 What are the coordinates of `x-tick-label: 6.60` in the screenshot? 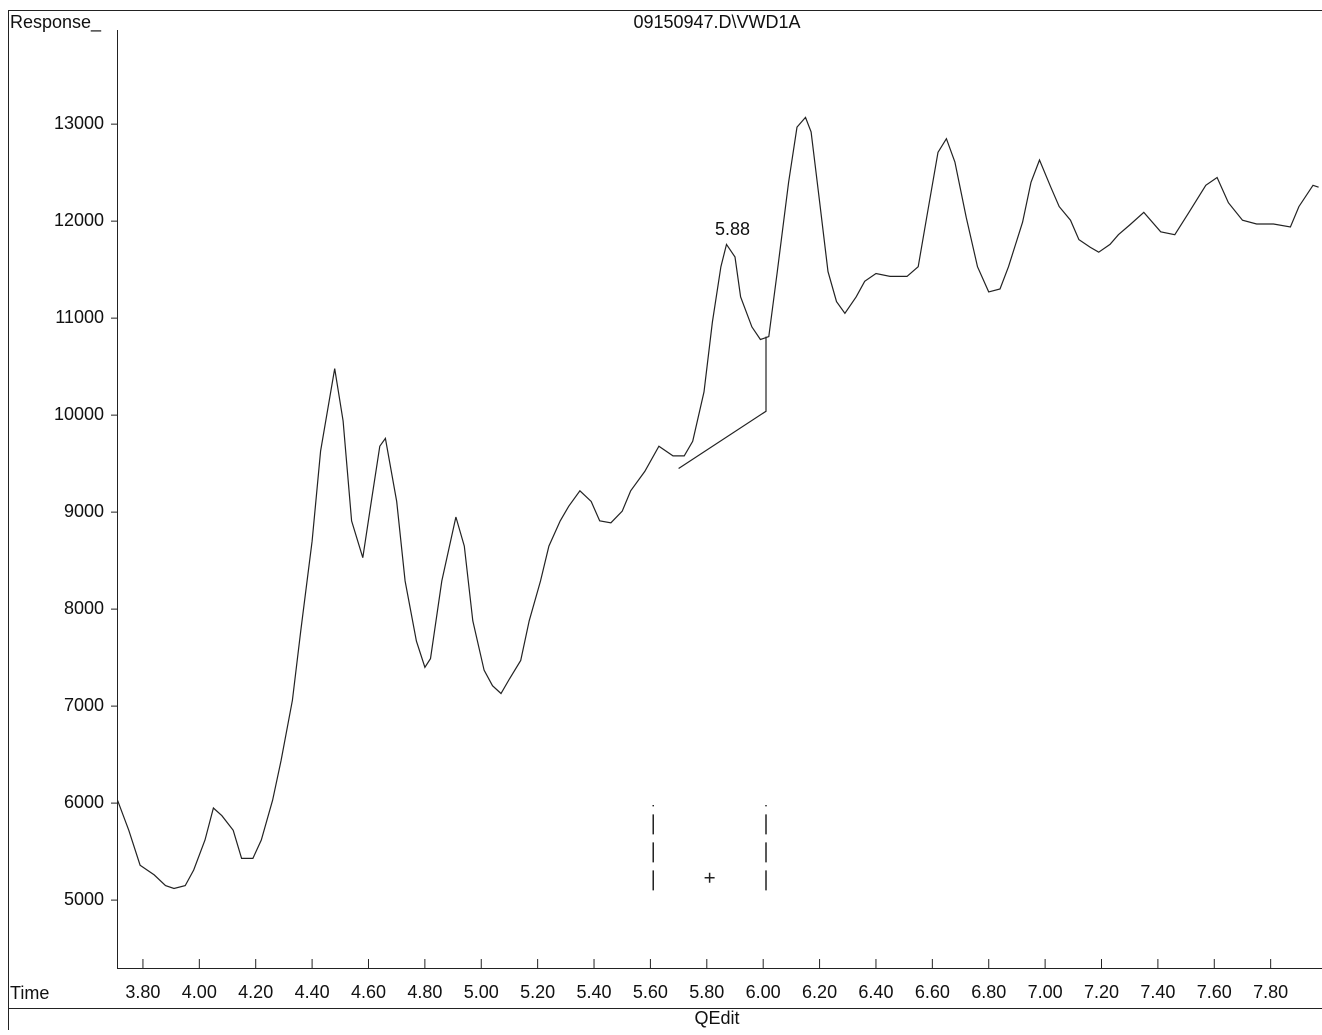 It's located at (932, 992).